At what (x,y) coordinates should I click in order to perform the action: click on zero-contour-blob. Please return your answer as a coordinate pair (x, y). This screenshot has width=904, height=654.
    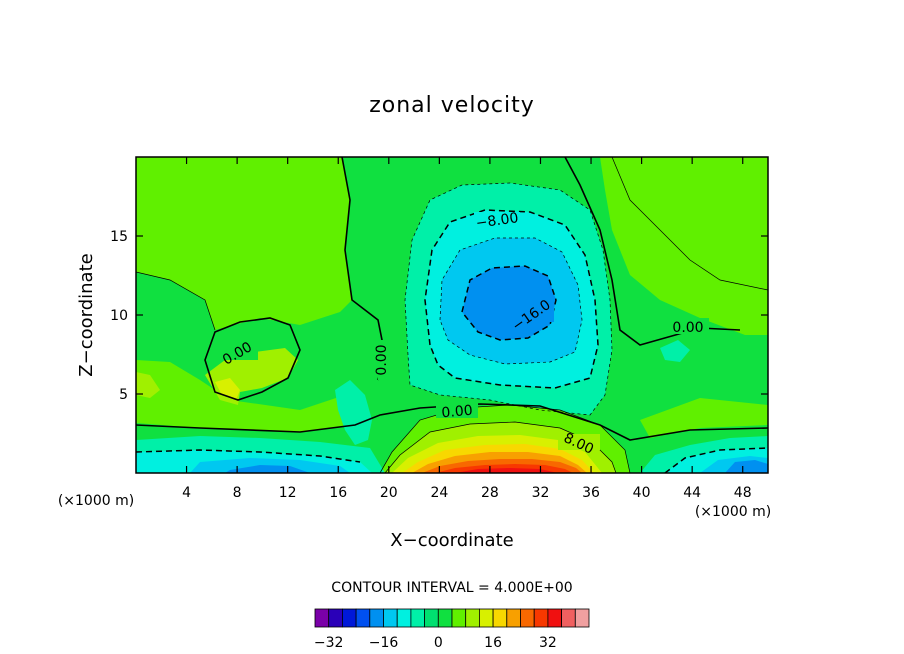
    Looking at the image, I should click on (252, 359).